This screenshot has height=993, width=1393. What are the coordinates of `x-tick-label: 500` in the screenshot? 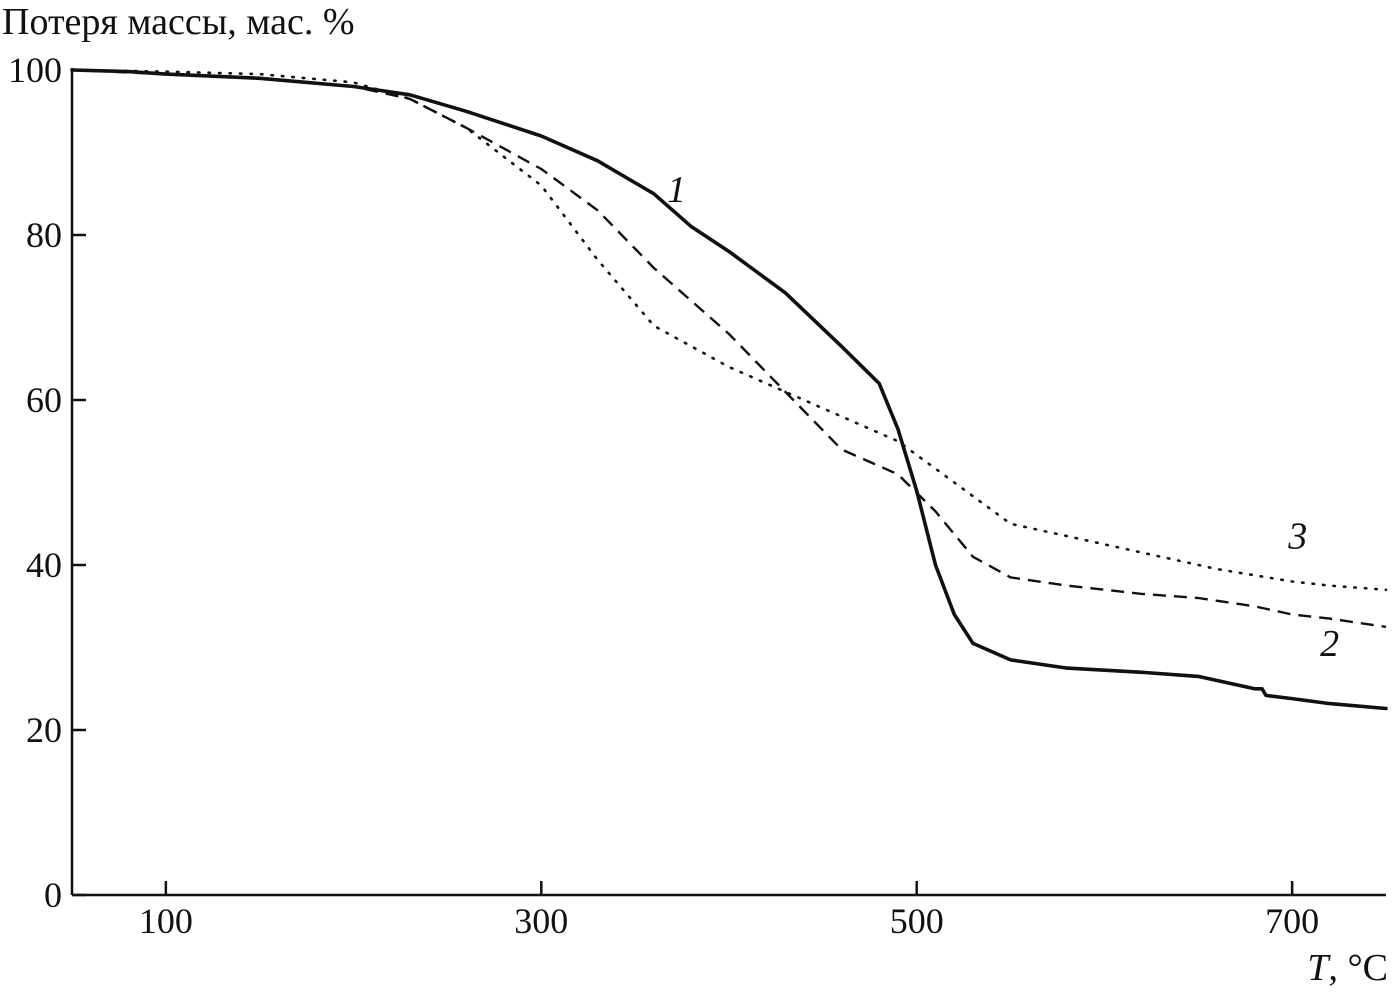 It's located at (917, 921).